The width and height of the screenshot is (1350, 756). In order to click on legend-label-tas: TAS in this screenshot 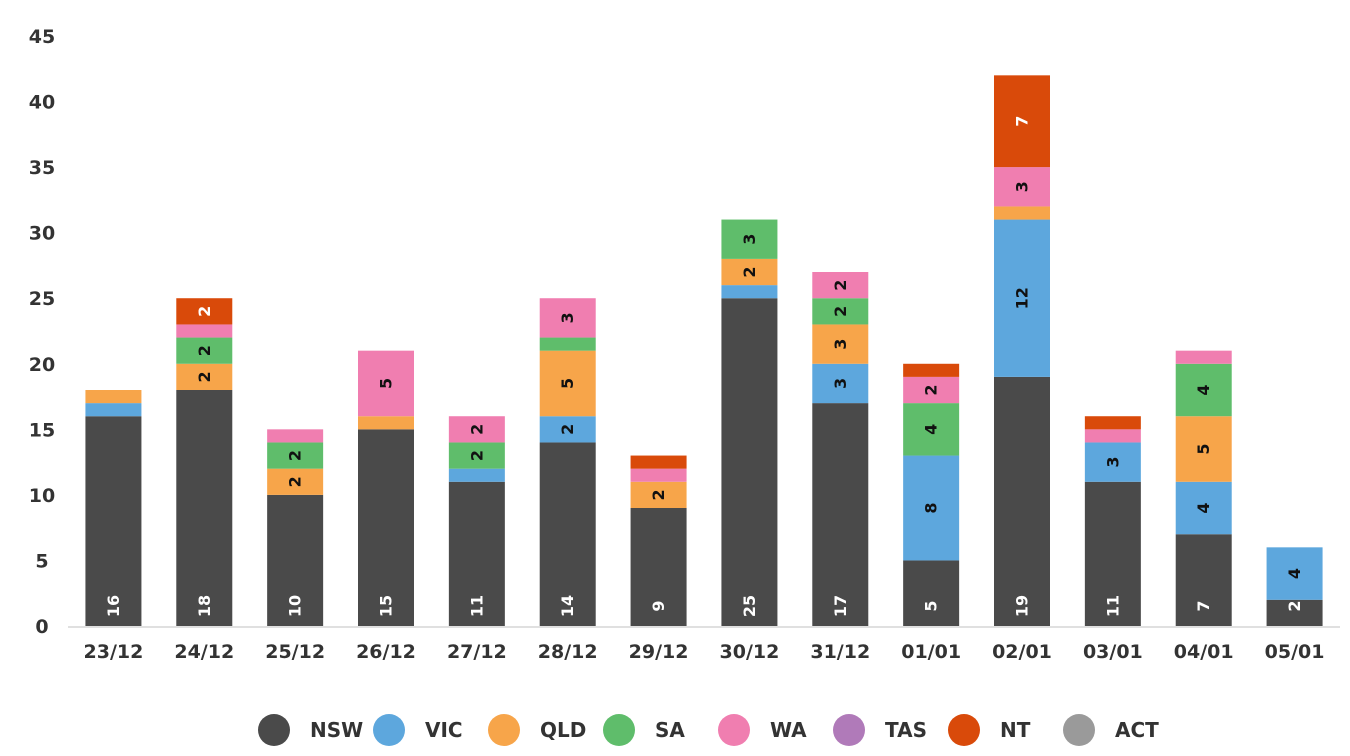, I will do `click(906, 730)`.